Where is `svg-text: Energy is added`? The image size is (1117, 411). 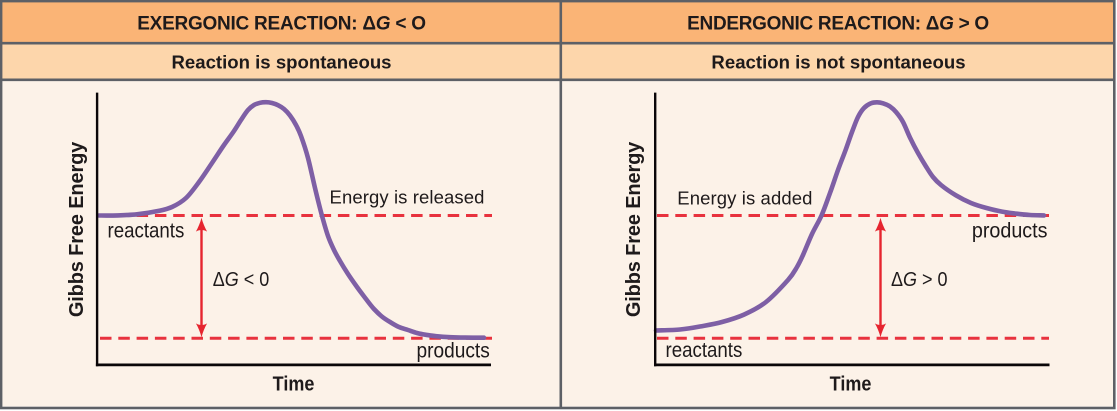
svg-text: Energy is added is located at coordinates (744, 197).